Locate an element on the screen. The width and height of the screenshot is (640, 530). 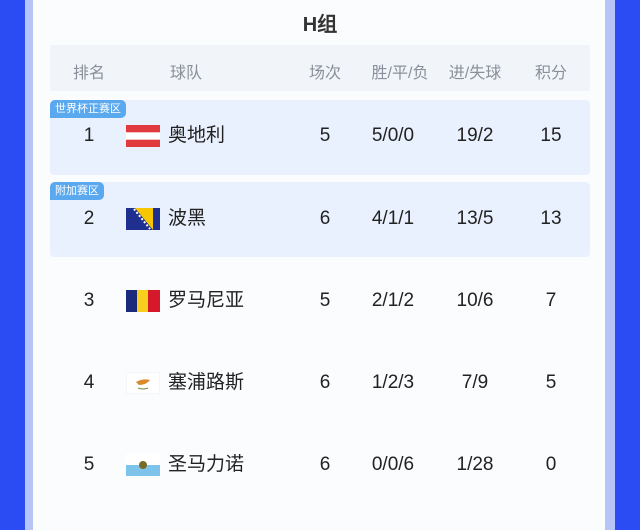
wdl: 2/1/2 is located at coordinates (393, 300).